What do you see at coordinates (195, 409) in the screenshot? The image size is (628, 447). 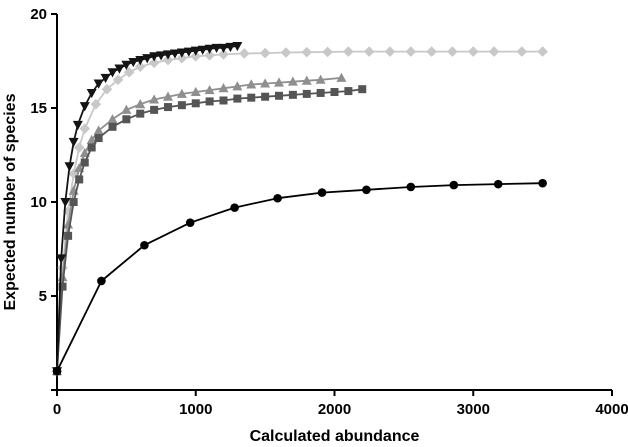 I see `x-tick-label: 1000` at bounding box center [195, 409].